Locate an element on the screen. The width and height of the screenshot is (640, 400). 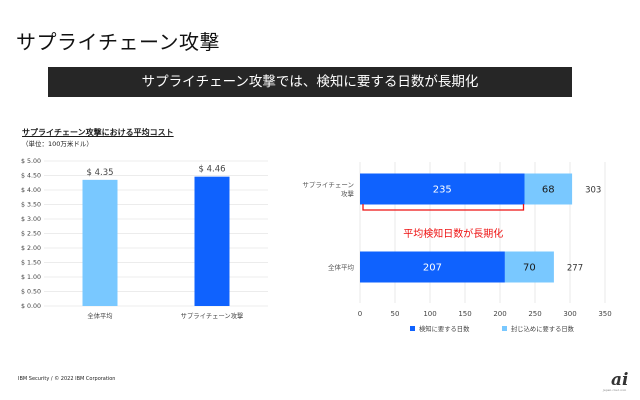
days-segment-value-label: 207 is located at coordinates (432, 268).